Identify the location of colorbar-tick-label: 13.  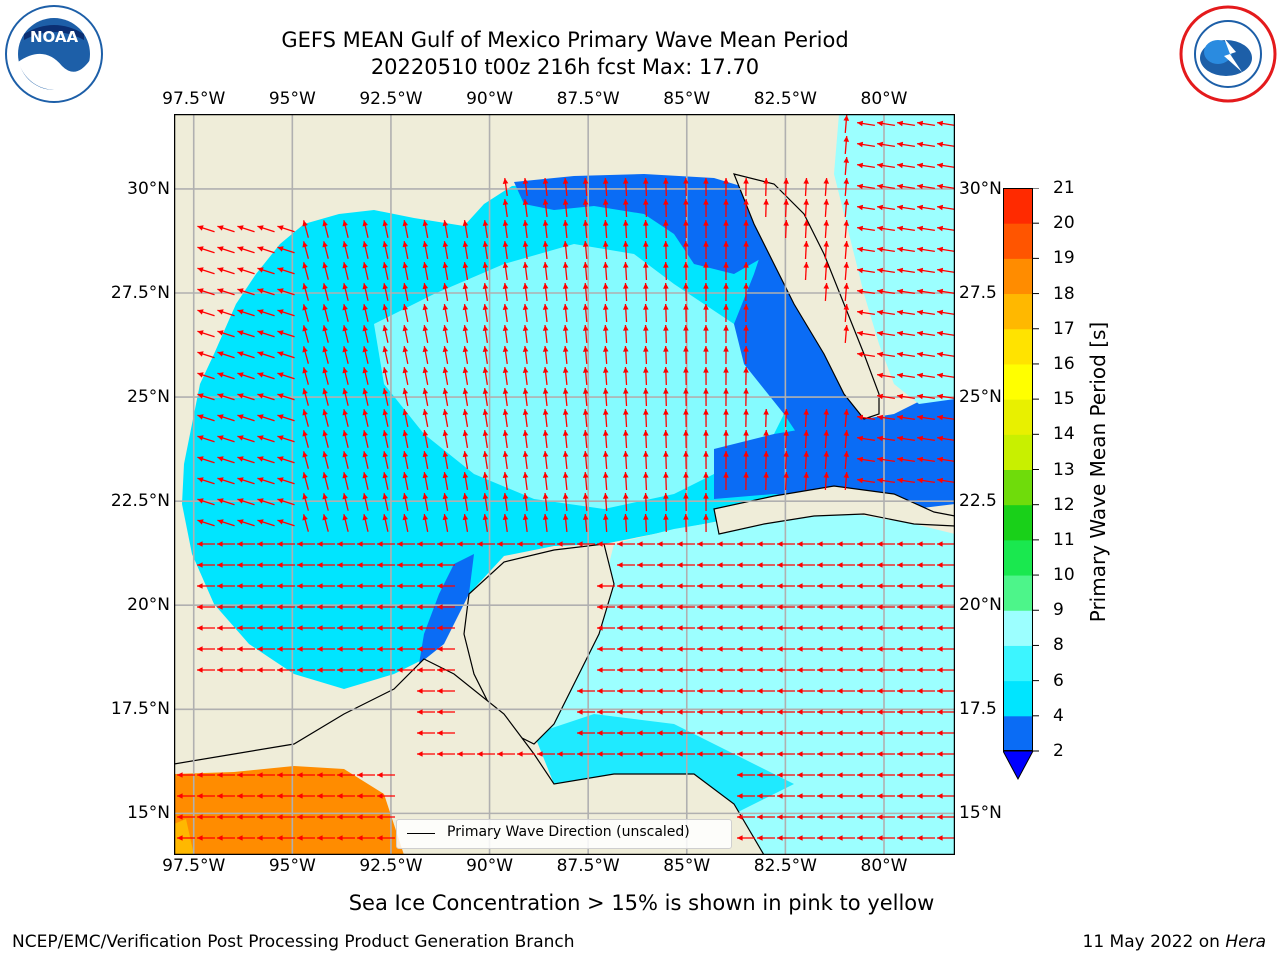
(1064, 469).